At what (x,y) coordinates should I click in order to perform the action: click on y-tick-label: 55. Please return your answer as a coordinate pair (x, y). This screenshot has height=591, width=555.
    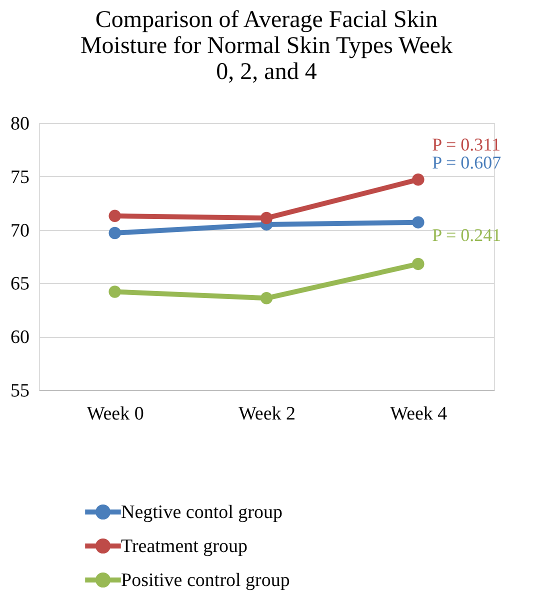
    Looking at the image, I should click on (20, 391).